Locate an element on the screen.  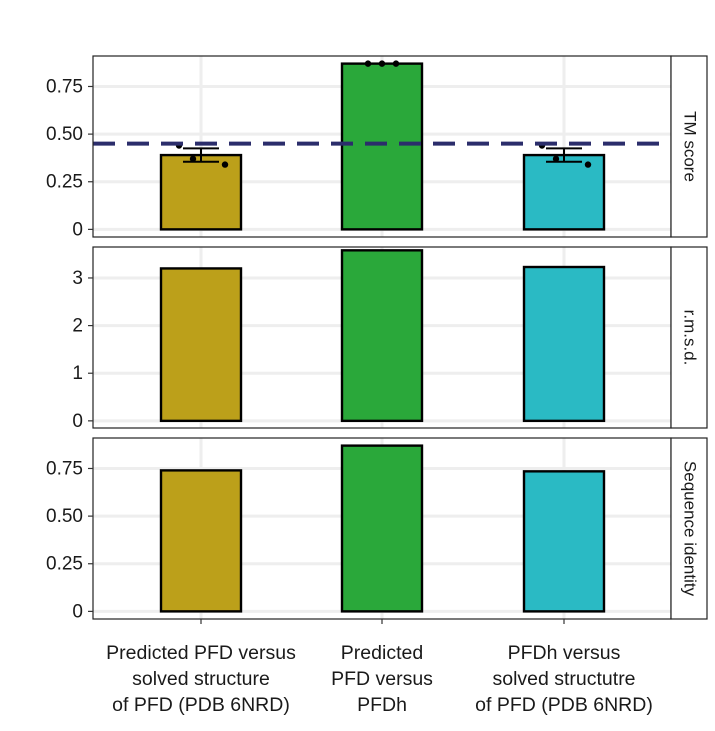
y-tick-label: 2 is located at coordinates (77, 326).